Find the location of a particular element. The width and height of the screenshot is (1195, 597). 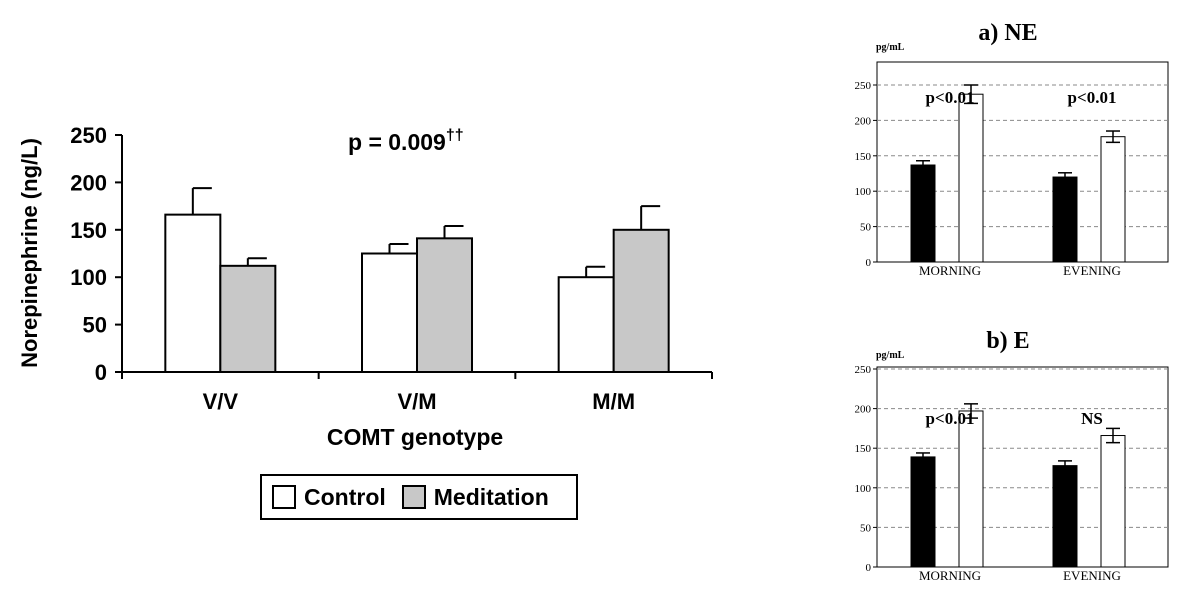

main-legend: Control Meditation is located at coordinates (419, 497).